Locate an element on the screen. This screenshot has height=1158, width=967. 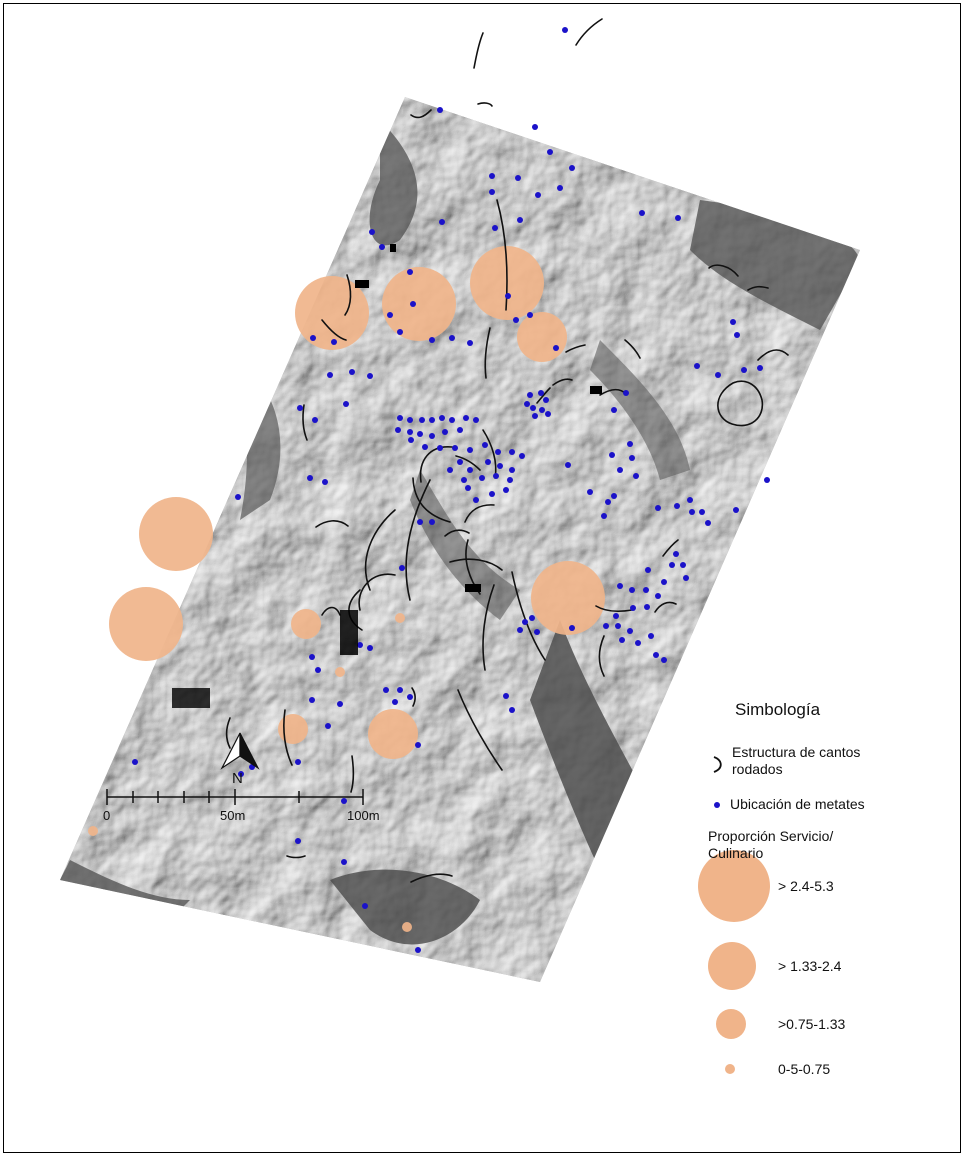
legend-ratio-title-line1: Proporción Servicio/ is located at coordinates (771, 836).